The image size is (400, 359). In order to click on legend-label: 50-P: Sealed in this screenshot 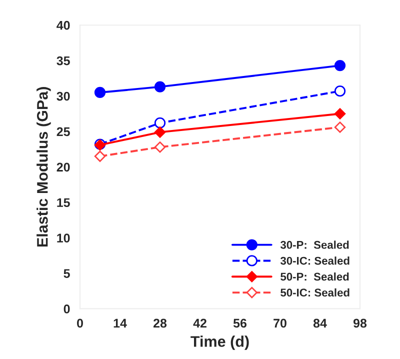, I will do `click(314, 276)`.